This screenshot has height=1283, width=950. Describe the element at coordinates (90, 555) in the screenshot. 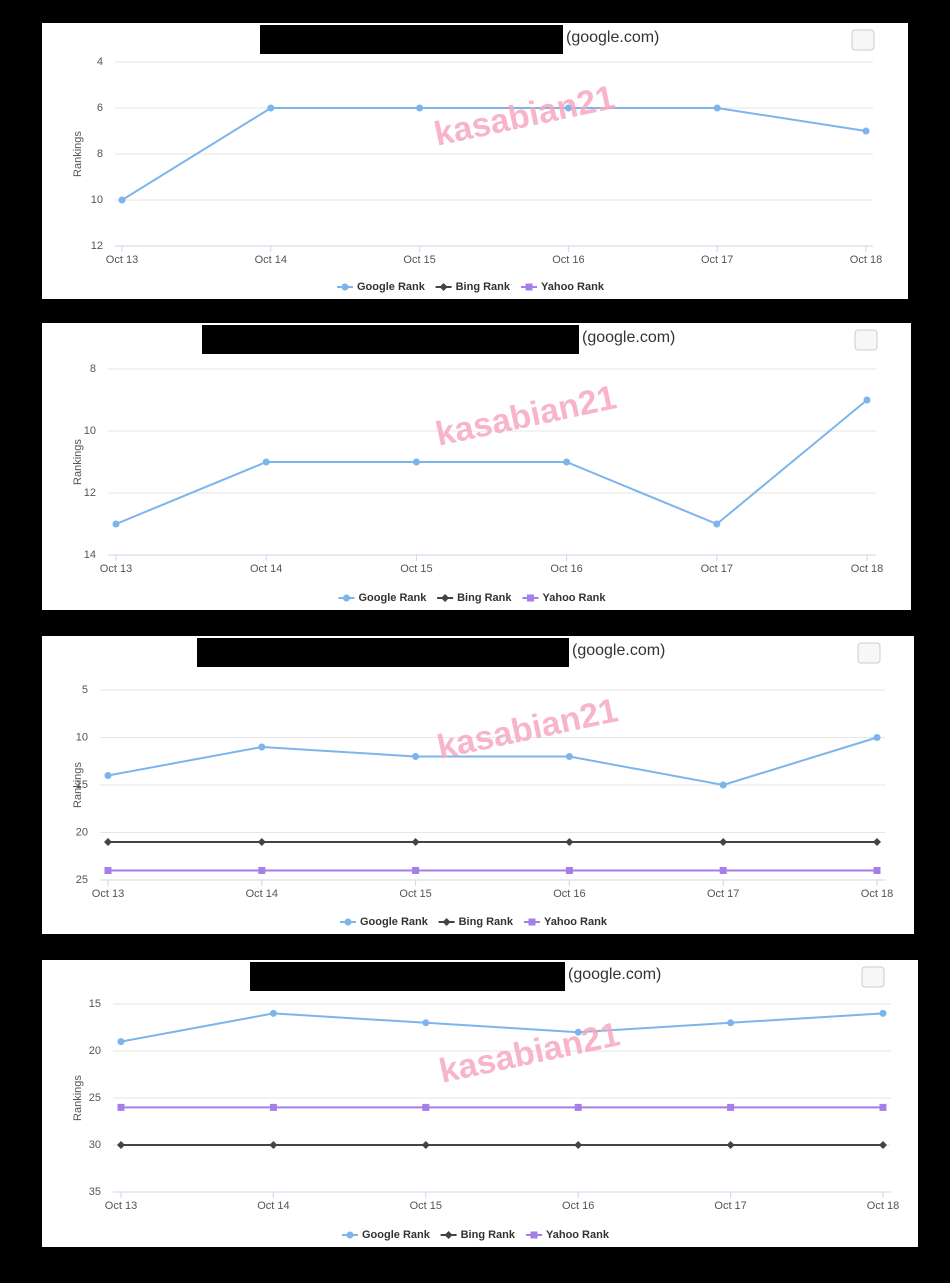

I see `y-tick-label: 14` at that location.